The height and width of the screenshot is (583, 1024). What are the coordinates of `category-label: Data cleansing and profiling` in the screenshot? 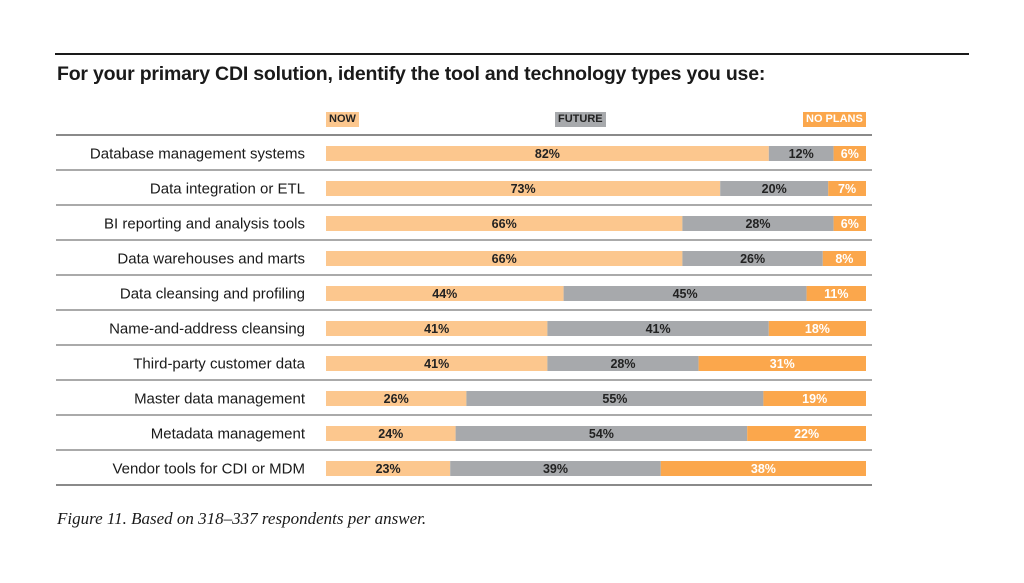 It's located at (212, 294).